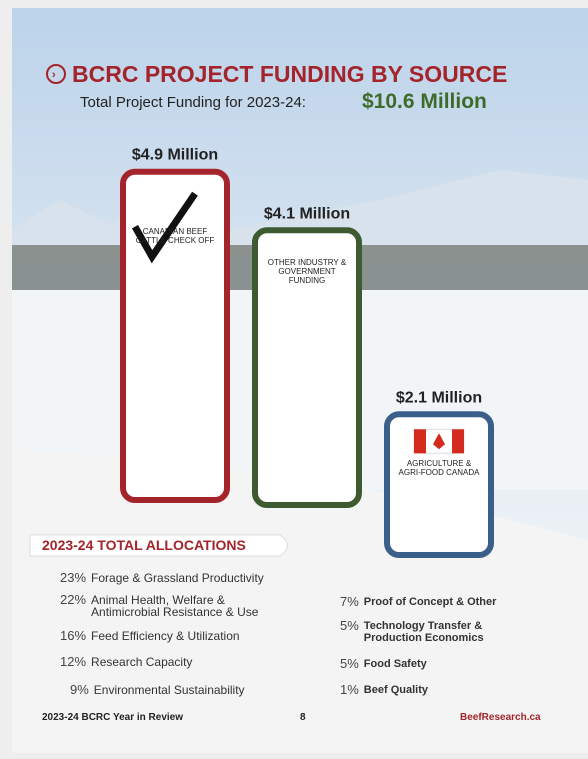  I want to click on allocation-label: Forage & Grassland Productivity, so click(177, 578).